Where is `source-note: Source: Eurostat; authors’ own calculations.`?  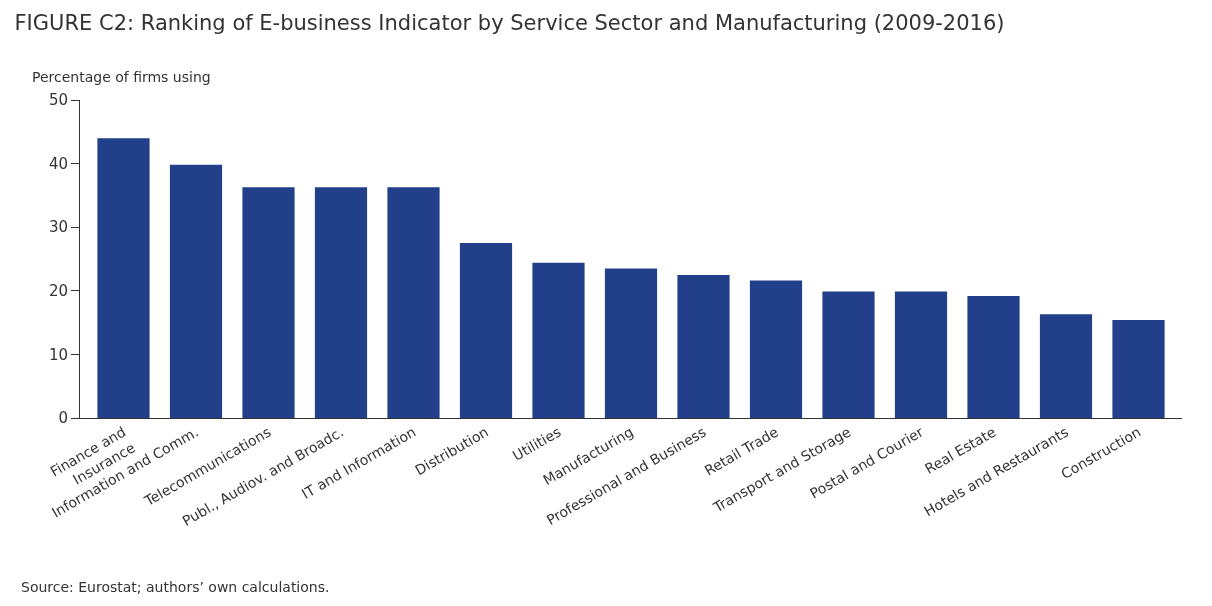
source-note: Source: Eurostat; authors’ own calculations. is located at coordinates (175, 587).